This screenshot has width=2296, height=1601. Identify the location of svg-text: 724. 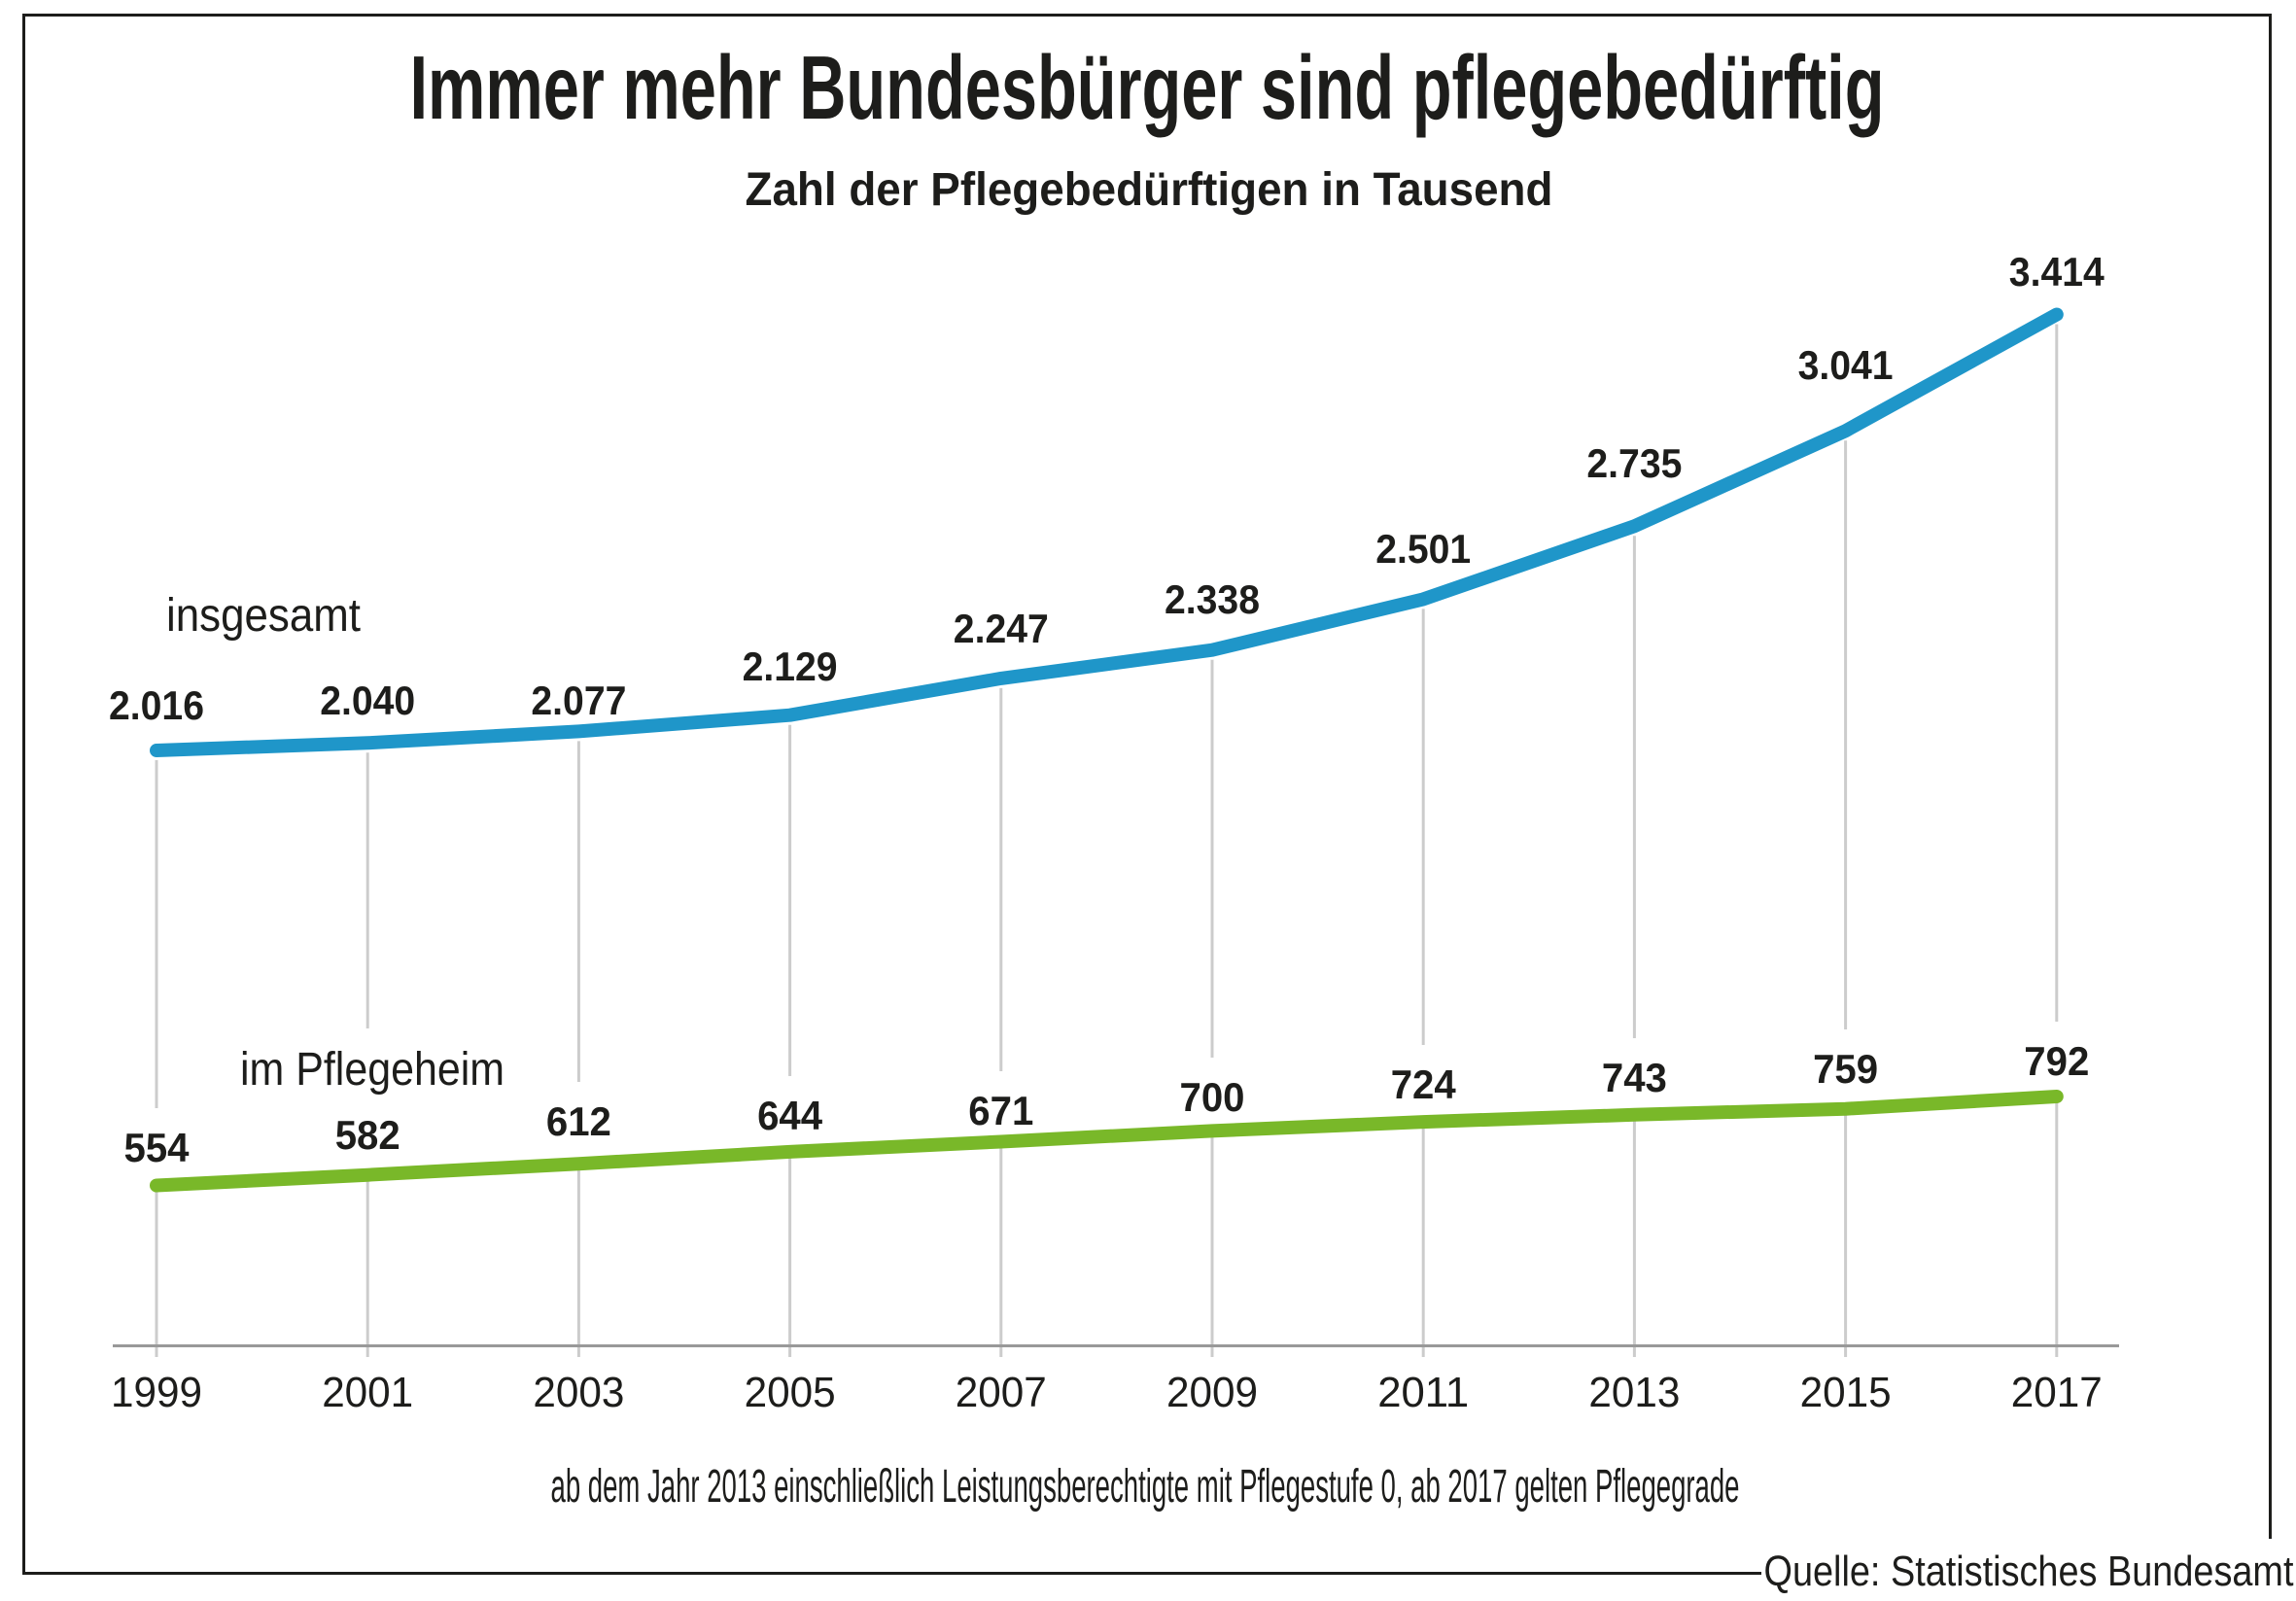
(1424, 1084).